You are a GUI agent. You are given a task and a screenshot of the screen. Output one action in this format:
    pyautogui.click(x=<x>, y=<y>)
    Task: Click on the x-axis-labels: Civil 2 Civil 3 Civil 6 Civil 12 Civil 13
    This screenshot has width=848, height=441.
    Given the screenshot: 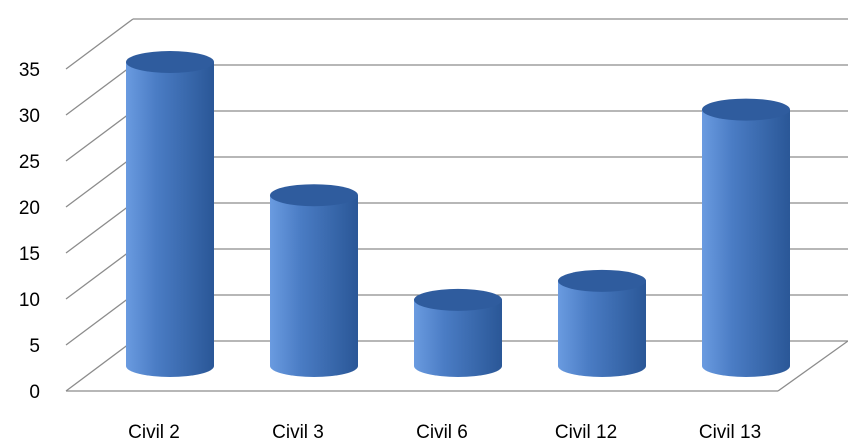 What is the action you would take?
    pyautogui.click(x=444, y=431)
    